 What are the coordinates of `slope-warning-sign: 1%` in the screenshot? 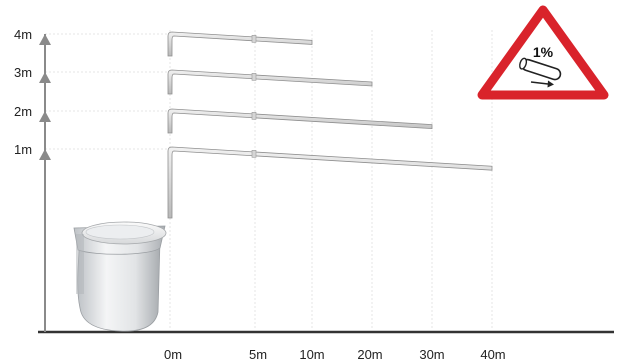 It's located at (543, 52).